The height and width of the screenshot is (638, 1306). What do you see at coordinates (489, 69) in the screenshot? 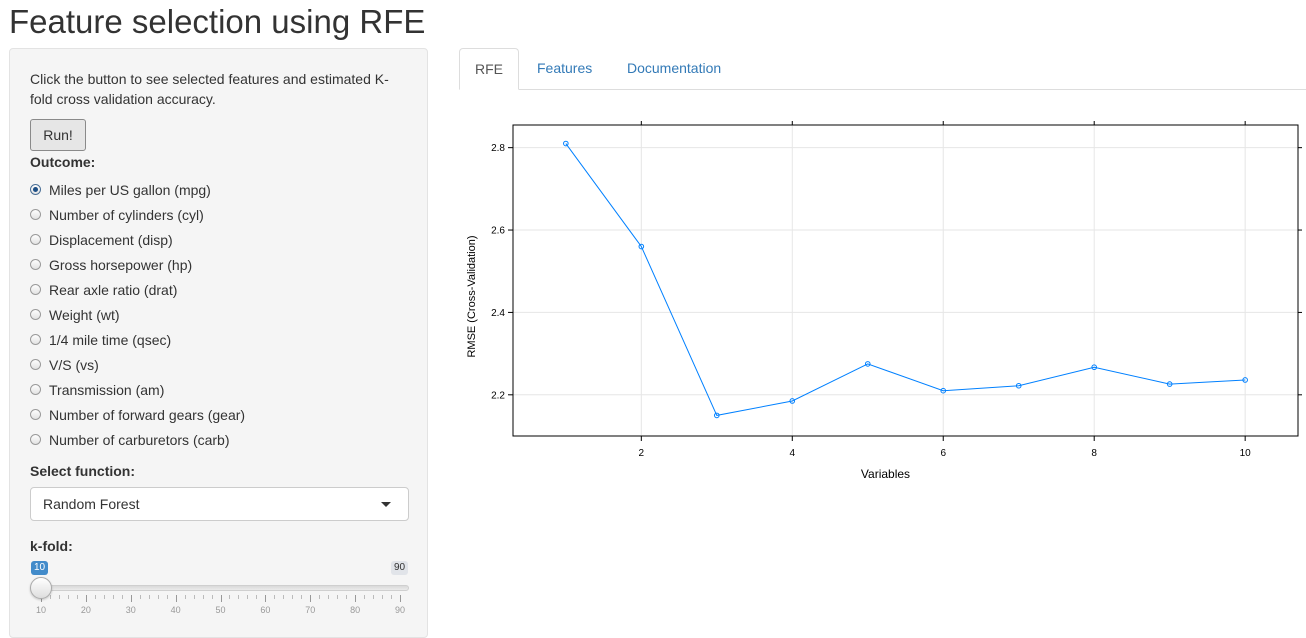
I see `tab-rfe: RFE` at bounding box center [489, 69].